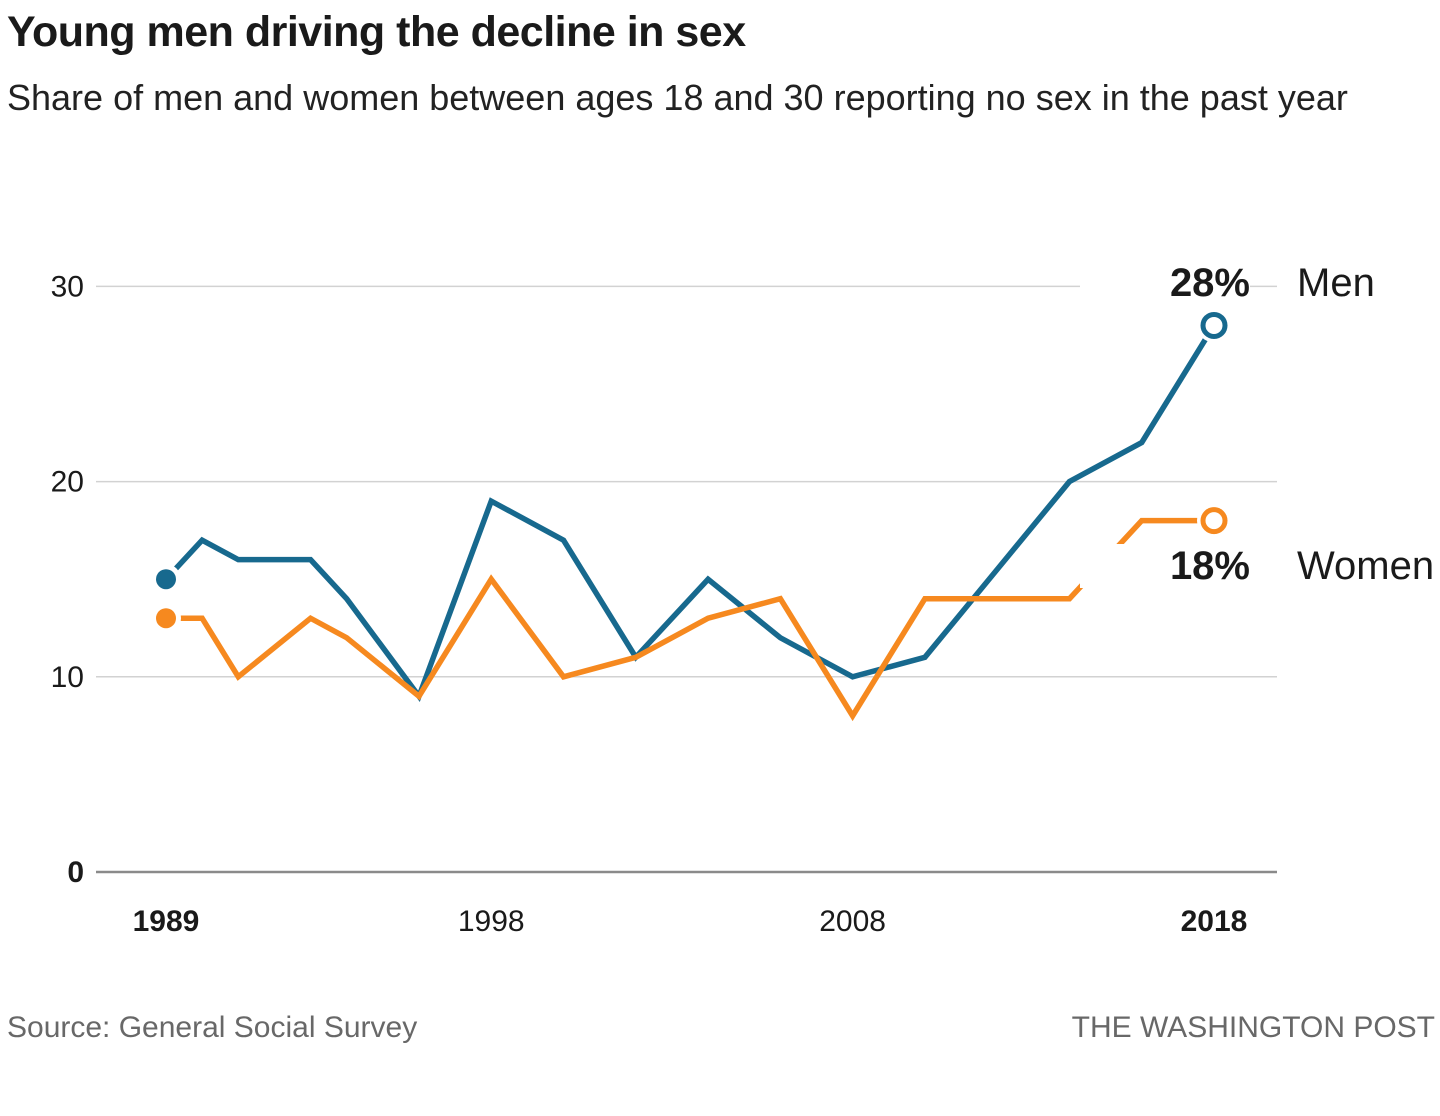  What do you see at coordinates (1214, 325) in the screenshot?
I see `men-end-circle` at bounding box center [1214, 325].